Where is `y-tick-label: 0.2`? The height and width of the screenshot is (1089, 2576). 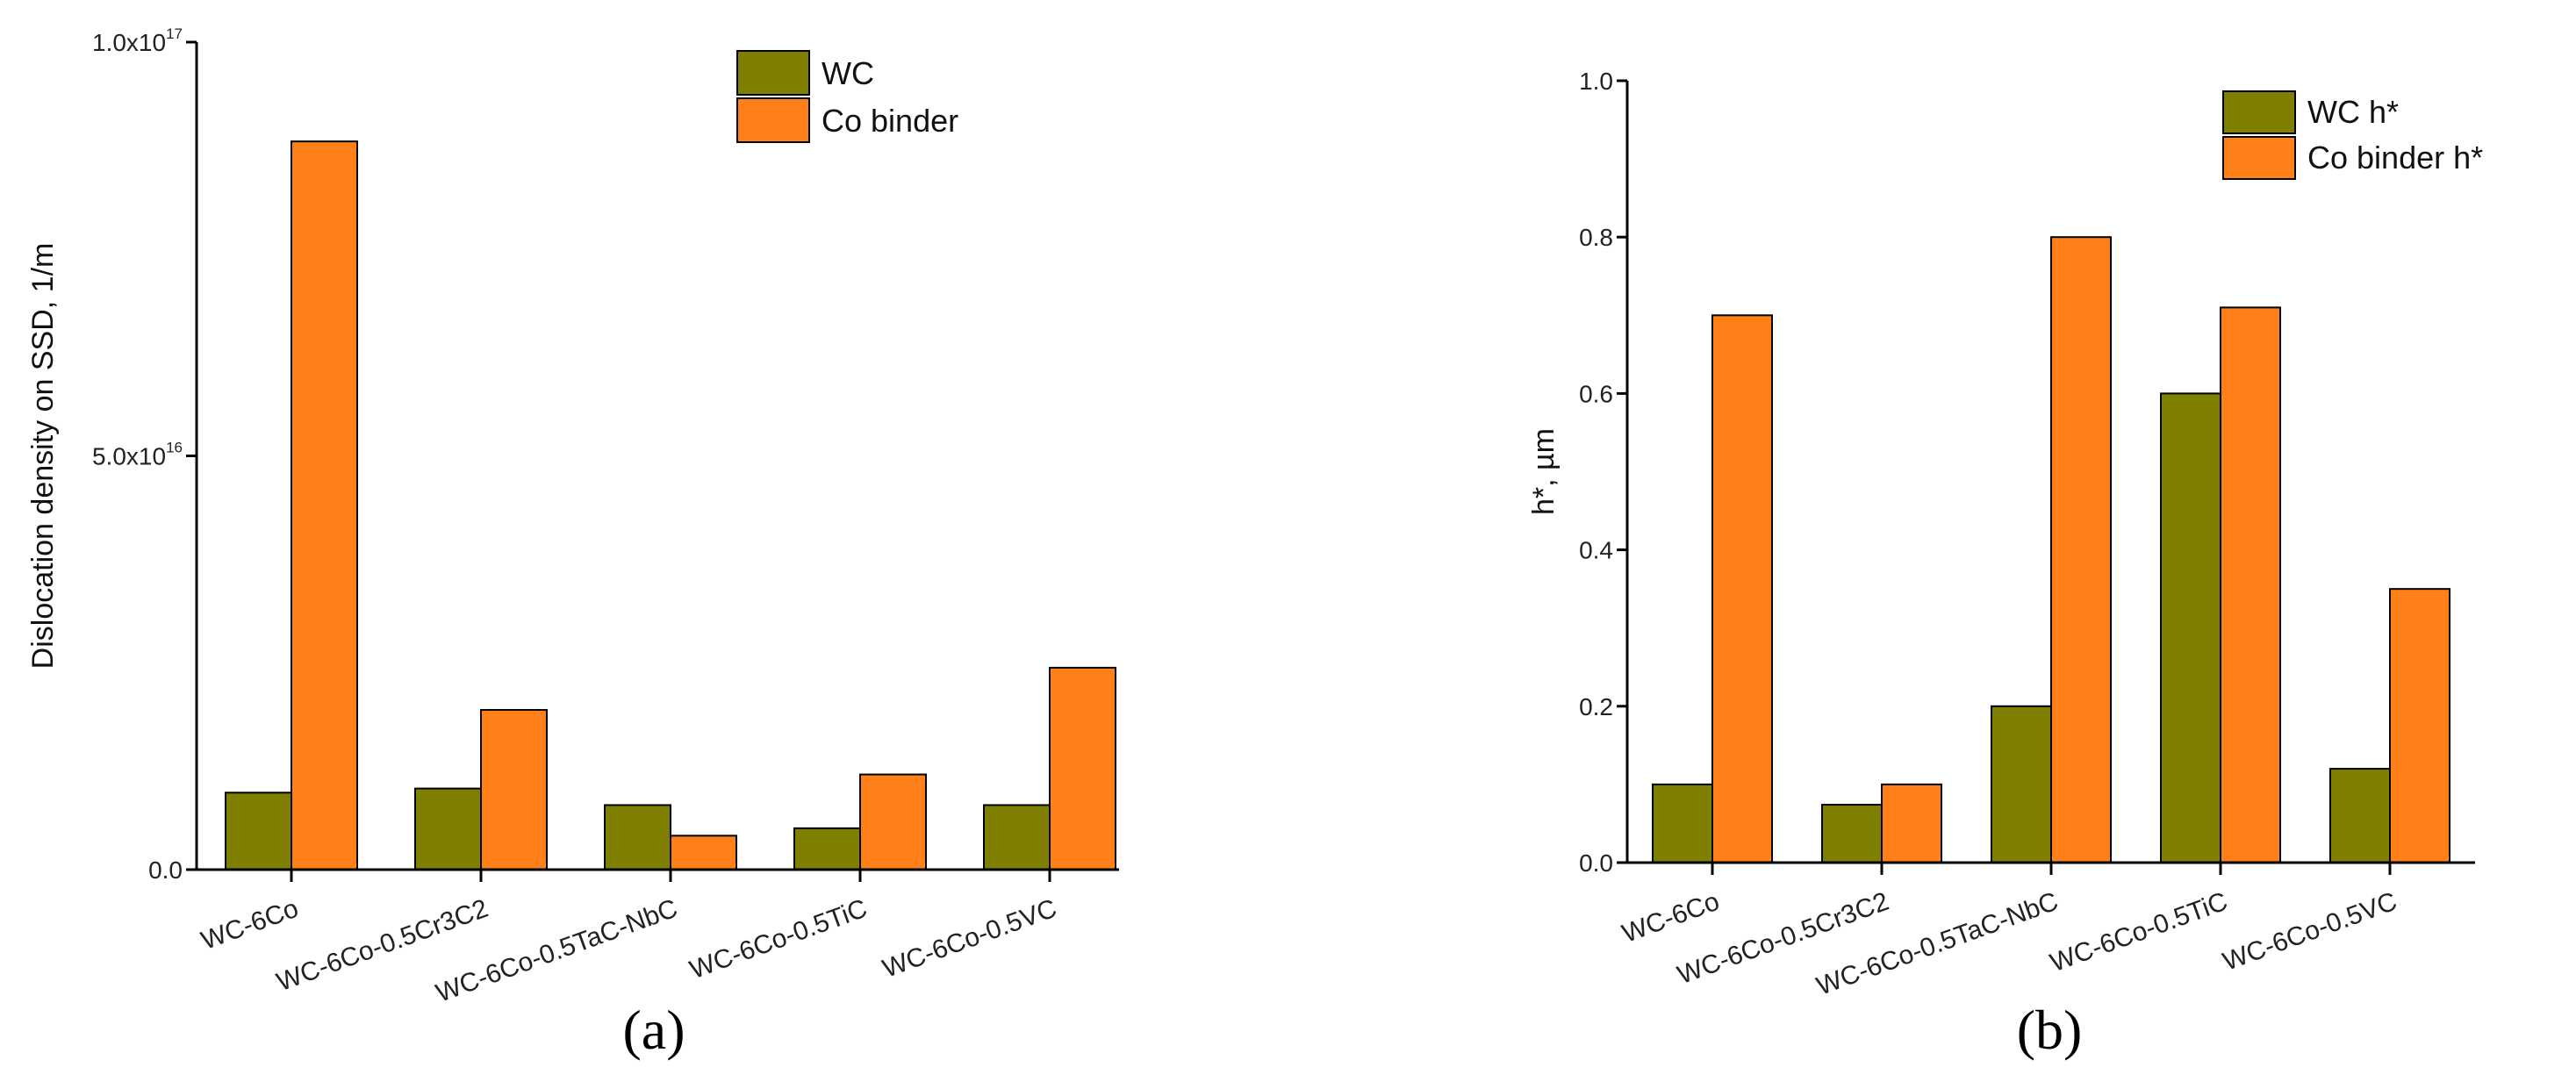 y-tick-label: 0.2 is located at coordinates (1596, 706).